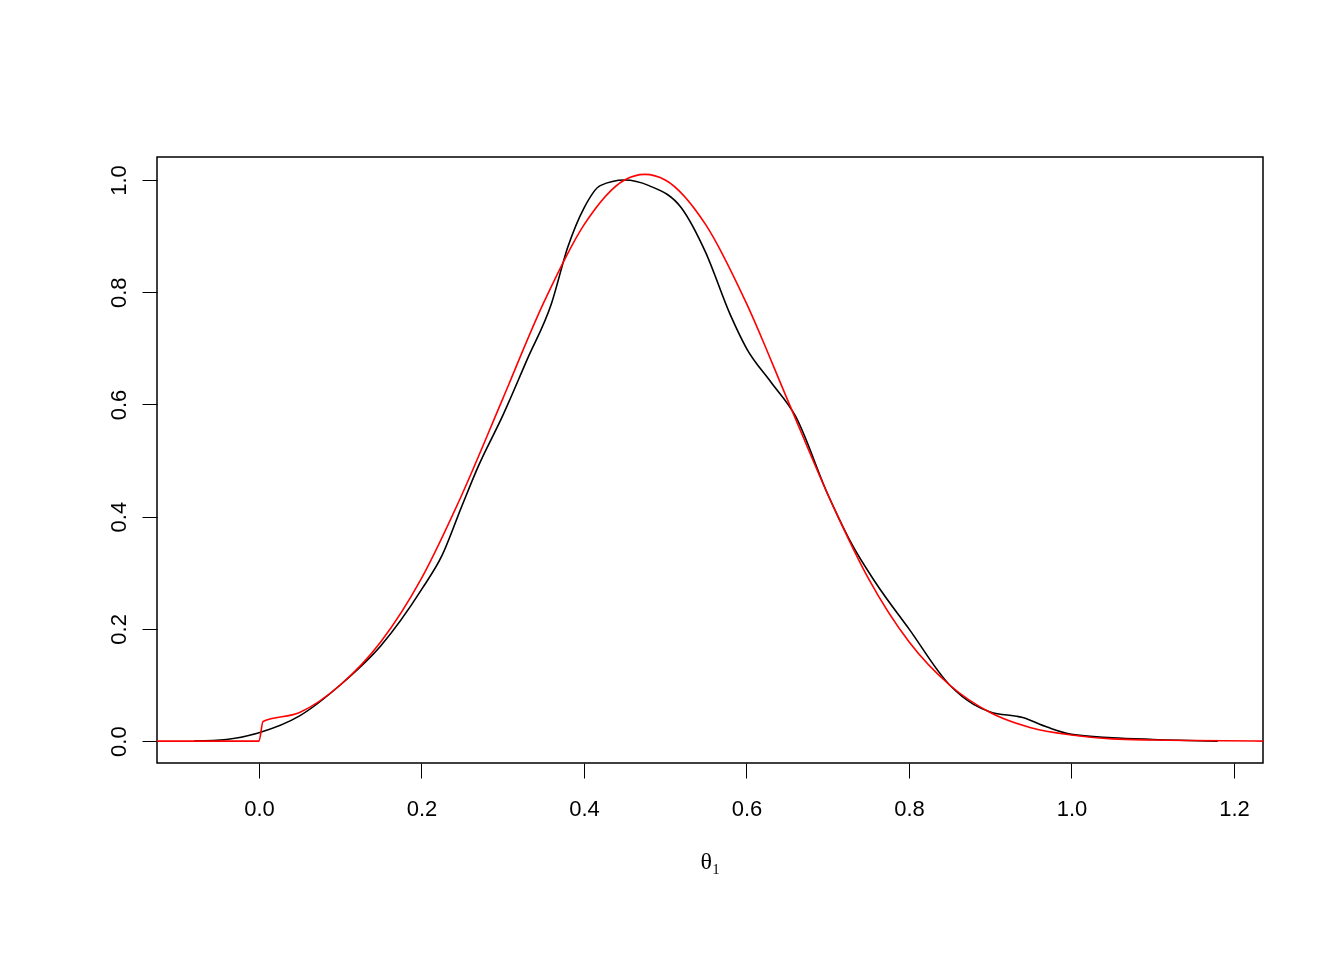 This screenshot has width=1344, height=960. Describe the element at coordinates (1234, 808) in the screenshot. I see `x-tick-label: 1.2` at that location.